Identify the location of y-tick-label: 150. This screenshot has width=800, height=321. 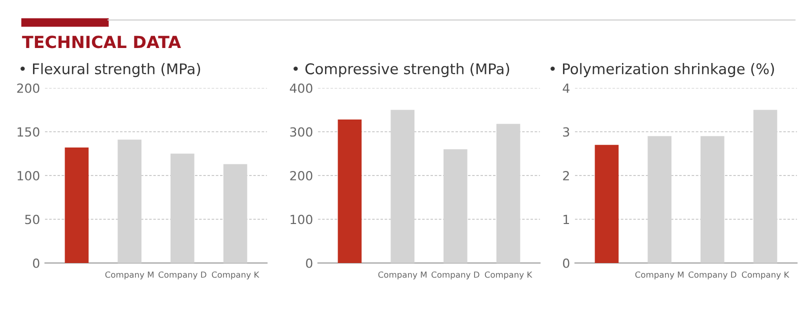
(29, 132).